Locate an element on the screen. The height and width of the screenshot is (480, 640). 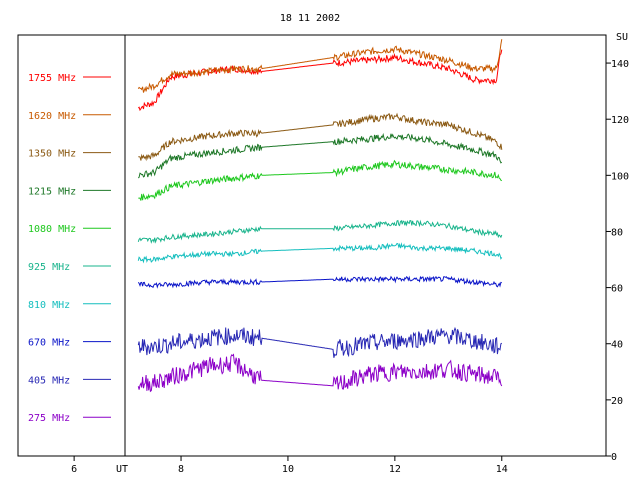
x-tick-label: 14 is located at coordinates (502, 469).